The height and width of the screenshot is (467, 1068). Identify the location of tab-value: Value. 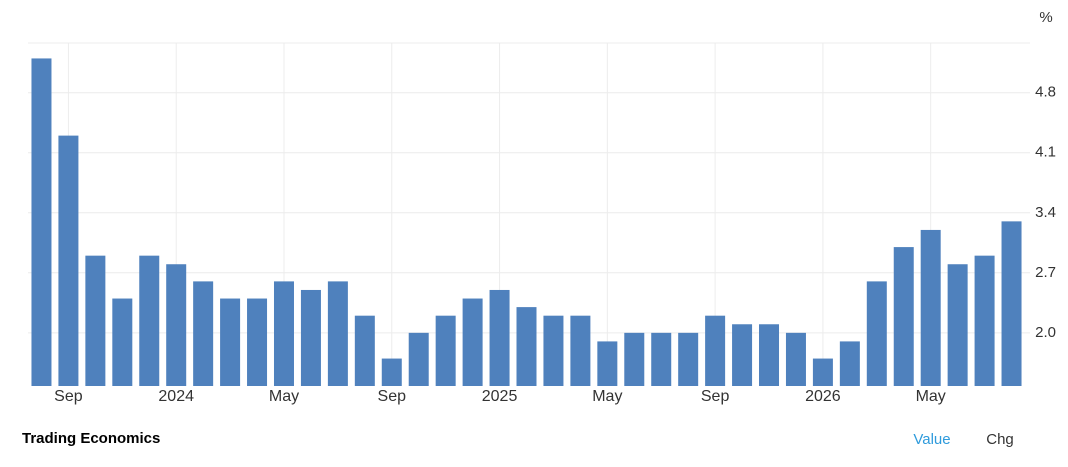
(931, 439).